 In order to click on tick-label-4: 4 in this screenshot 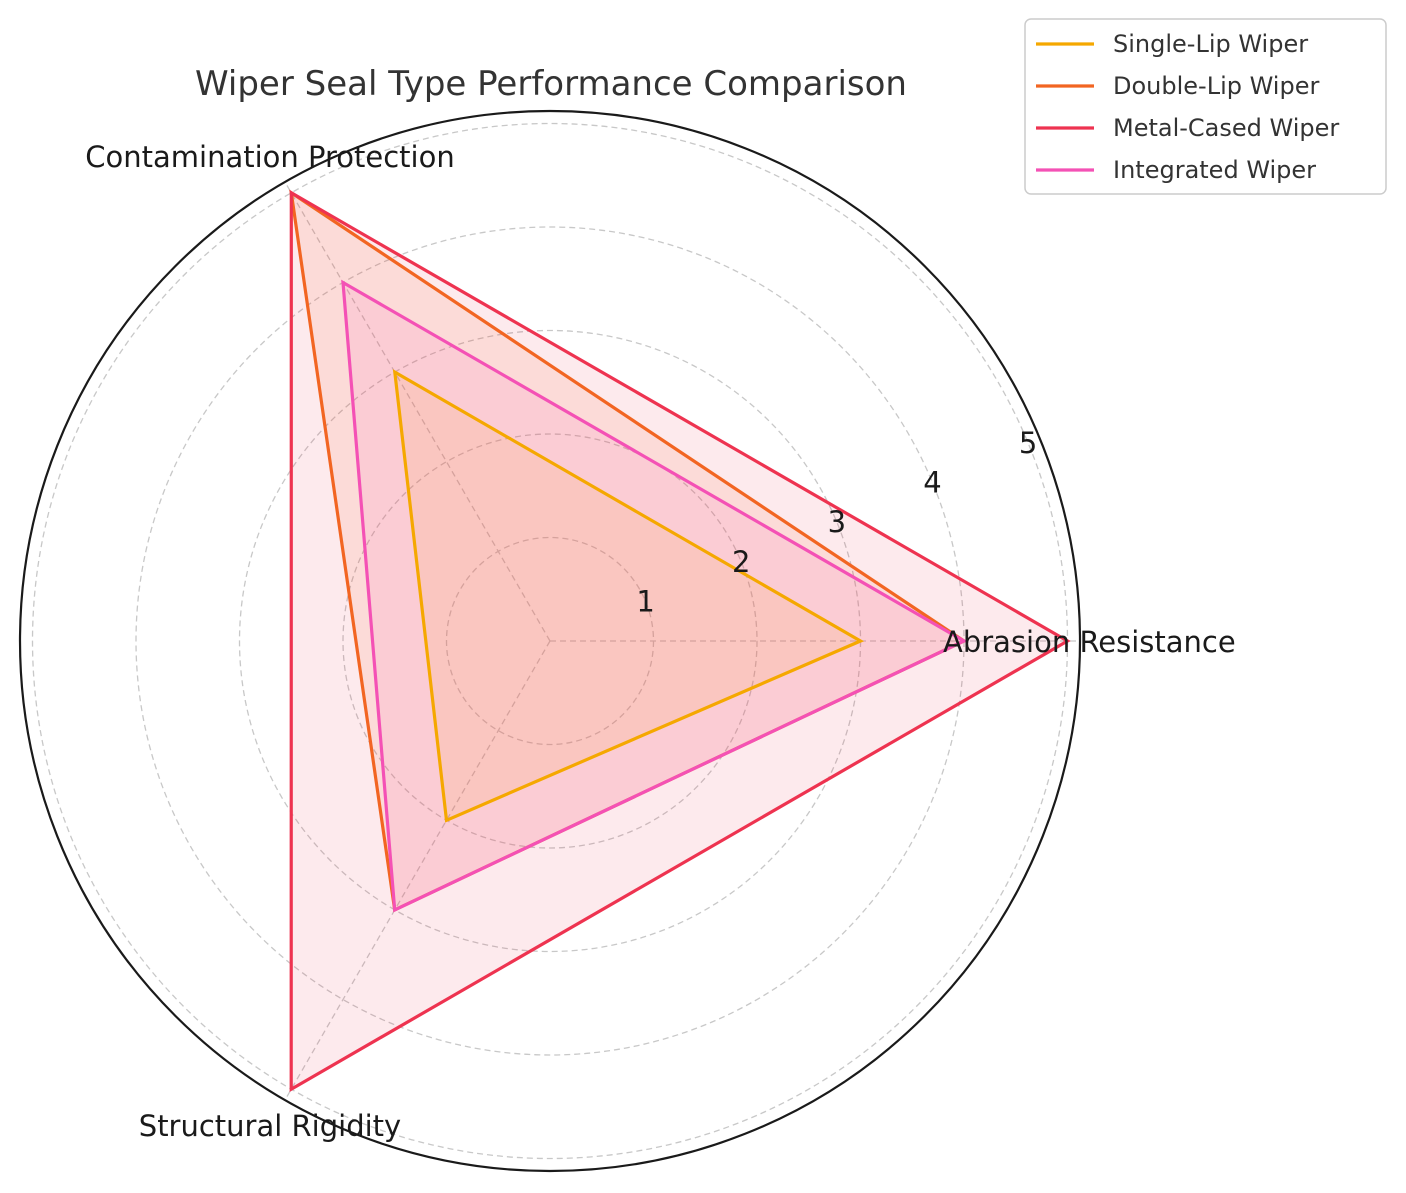, I will do `click(932, 483)`.